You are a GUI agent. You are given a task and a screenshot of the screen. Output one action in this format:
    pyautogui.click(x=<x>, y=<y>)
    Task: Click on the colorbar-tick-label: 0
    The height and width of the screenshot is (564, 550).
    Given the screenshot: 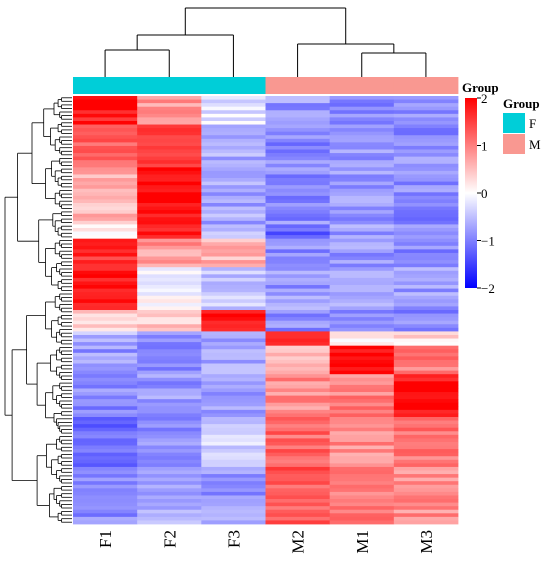 What is the action you would take?
    pyautogui.click(x=484, y=193)
    